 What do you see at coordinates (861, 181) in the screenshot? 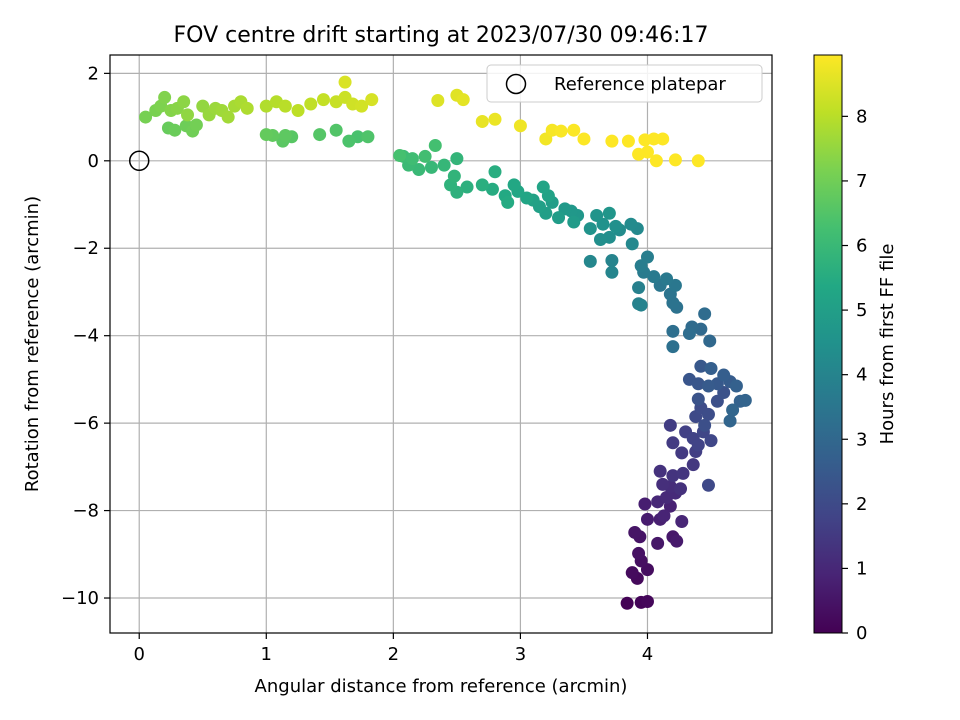
I see `colorbar-tick-label: 7` at bounding box center [861, 181].